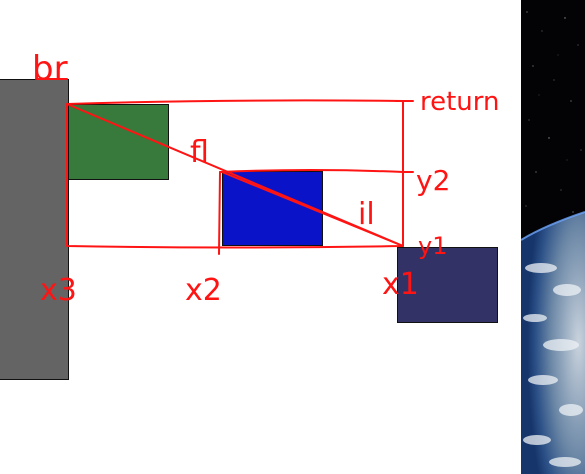  I want to click on navy-block, so click(447, 285).